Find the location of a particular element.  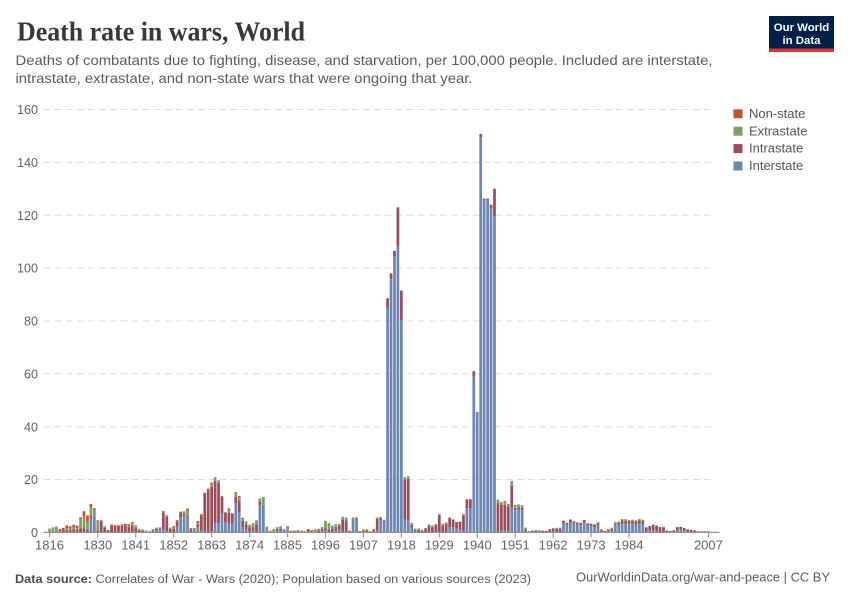

svg-text:OurWorldinData.org/war-and-pea: OurWorldinData.org/war-and-peace | CC BY is located at coordinates (703, 577).